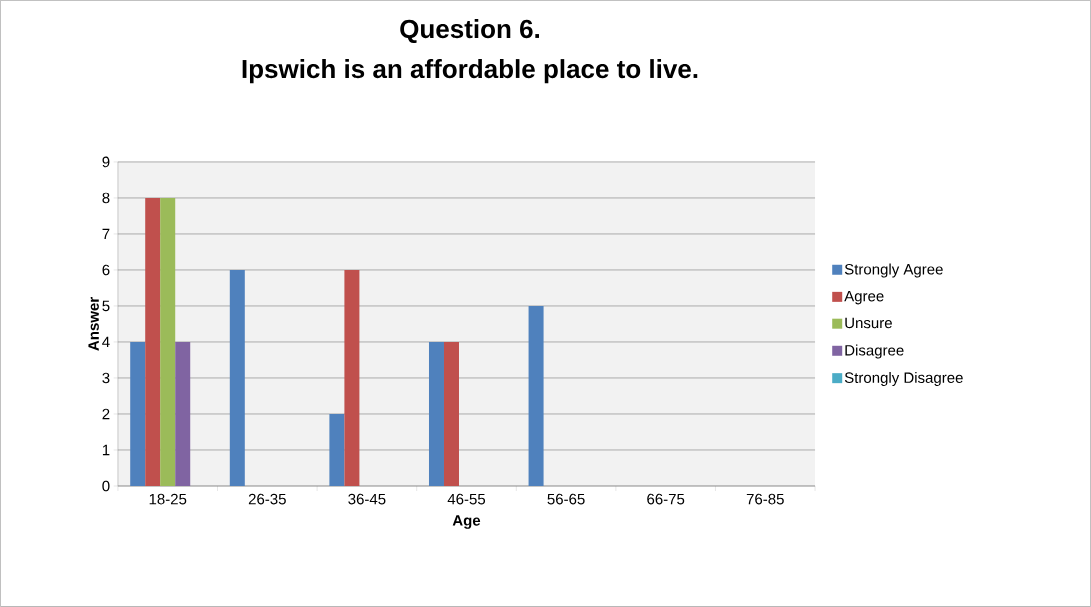 This screenshot has width=1091, height=607. I want to click on y-tick-label: 6, so click(106, 270).